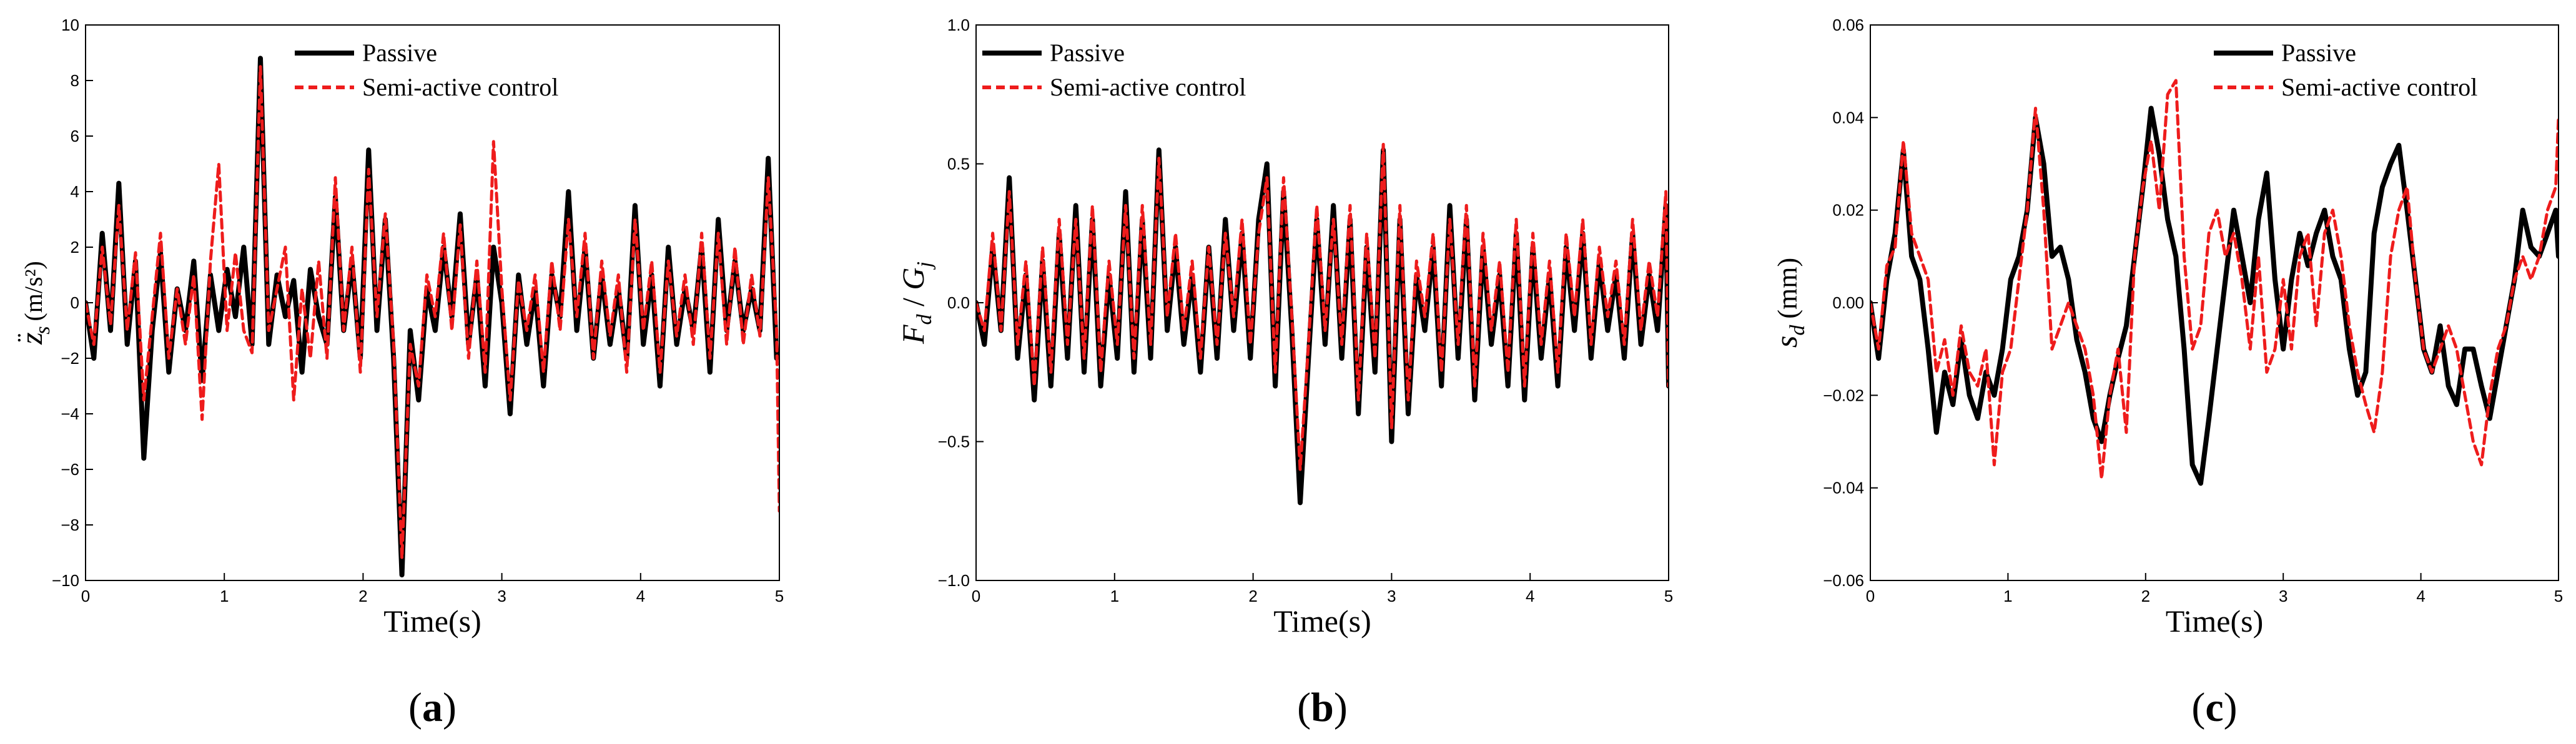 The image size is (2576, 744). What do you see at coordinates (70, 469) in the screenshot?
I see `y-tick-label: −6` at bounding box center [70, 469].